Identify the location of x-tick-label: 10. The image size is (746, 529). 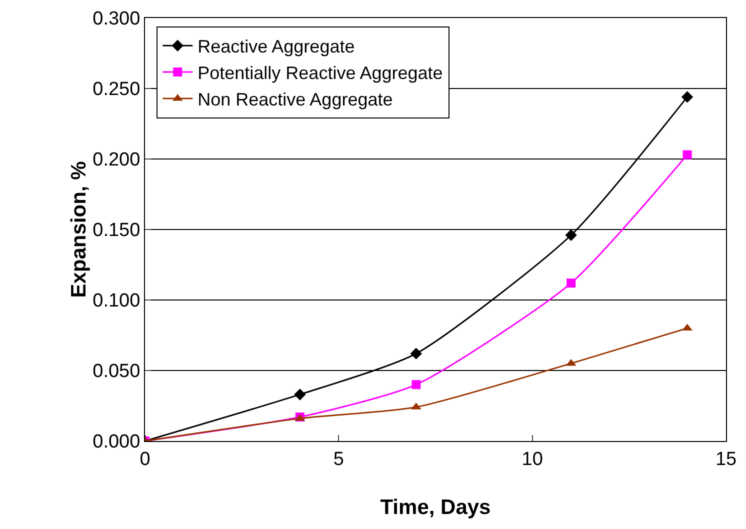
(532, 459).